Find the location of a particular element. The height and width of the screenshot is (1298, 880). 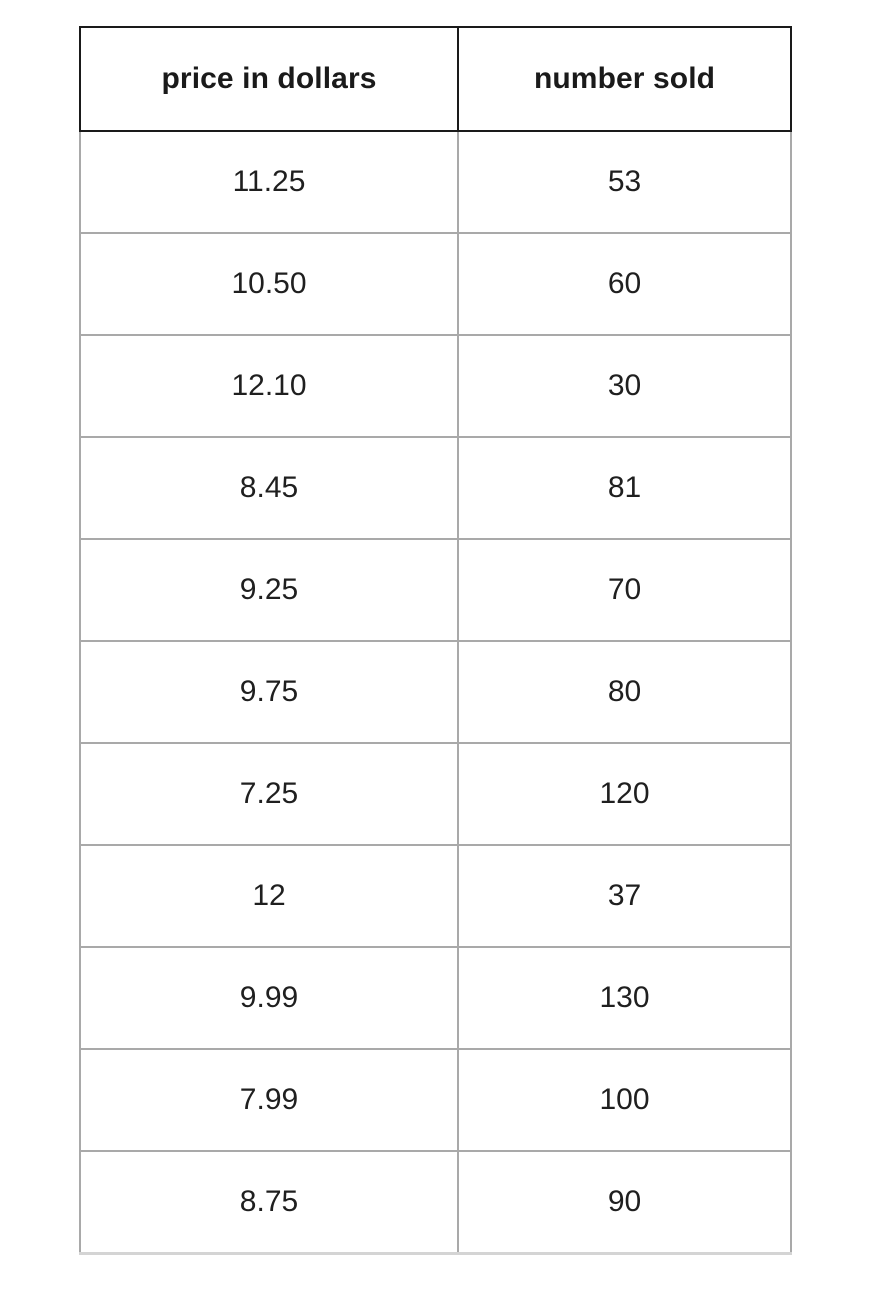

cell-price: 8.75 is located at coordinates (269, 1203).